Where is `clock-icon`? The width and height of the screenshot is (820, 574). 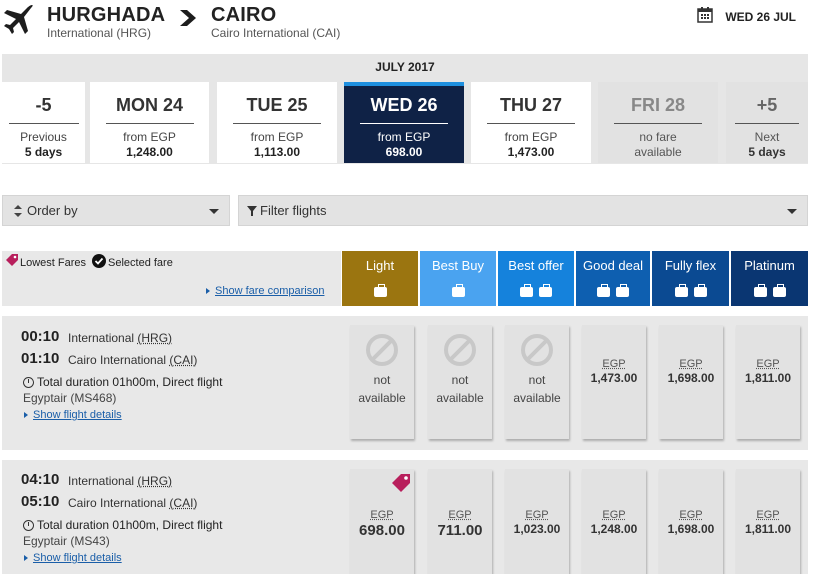 clock-icon is located at coordinates (28, 525).